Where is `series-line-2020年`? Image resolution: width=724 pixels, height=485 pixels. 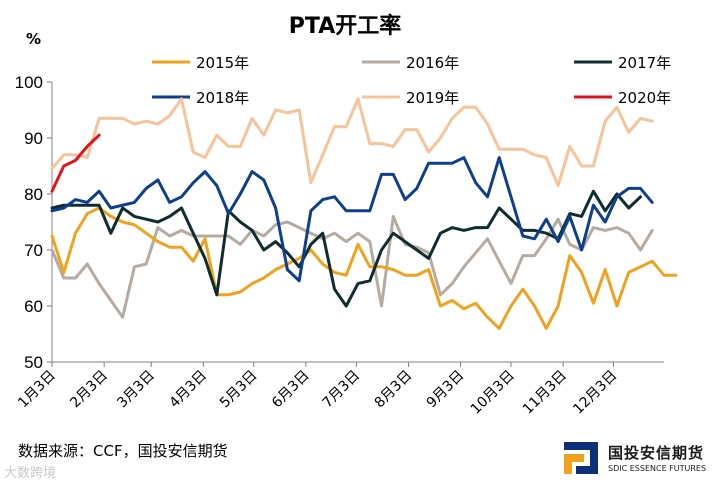 series-line-2020年 is located at coordinates (75, 163).